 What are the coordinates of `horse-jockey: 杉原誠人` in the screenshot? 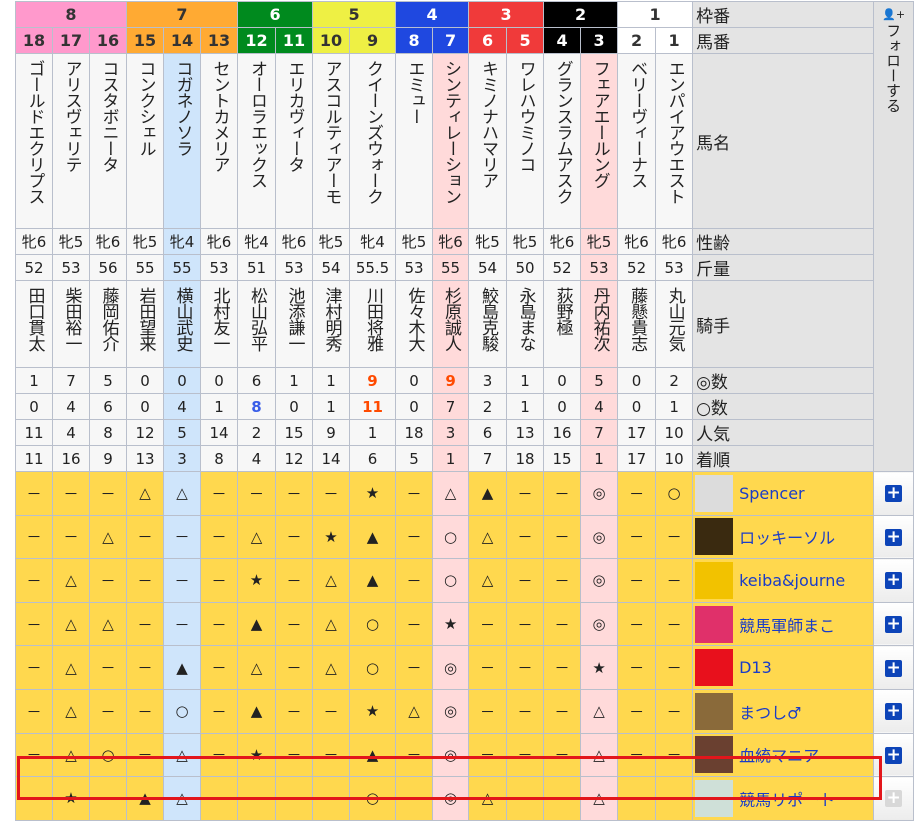 It's located at (451, 324).